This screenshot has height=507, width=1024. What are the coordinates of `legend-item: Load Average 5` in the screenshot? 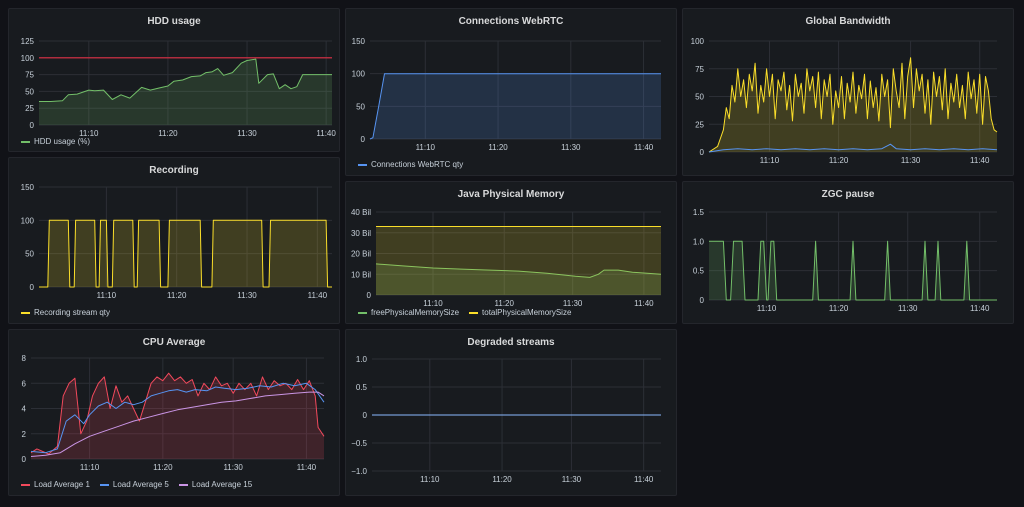 It's located at (134, 484).